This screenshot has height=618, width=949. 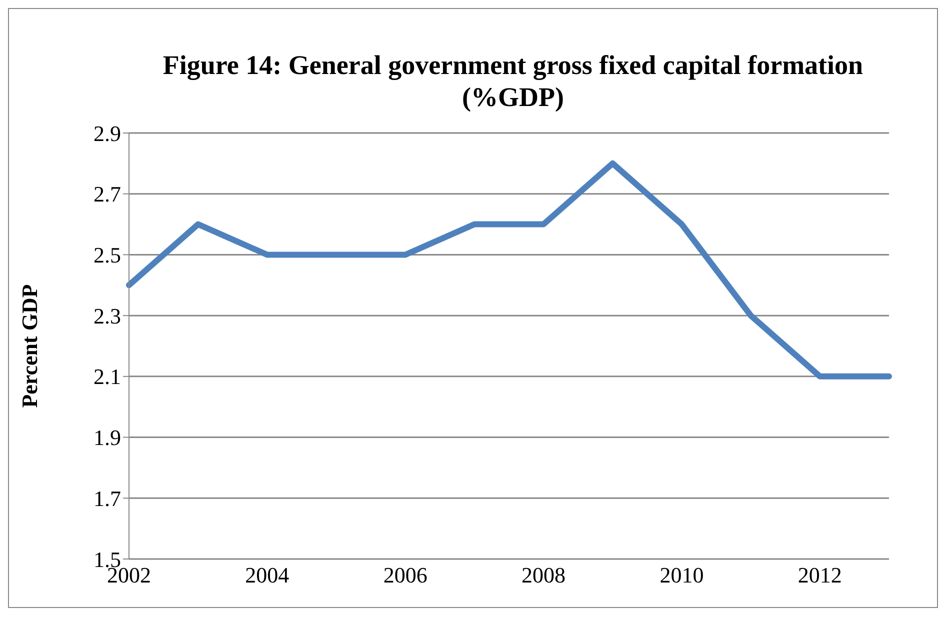 What do you see at coordinates (682, 575) in the screenshot?
I see `x-tick-label: 2010` at bounding box center [682, 575].